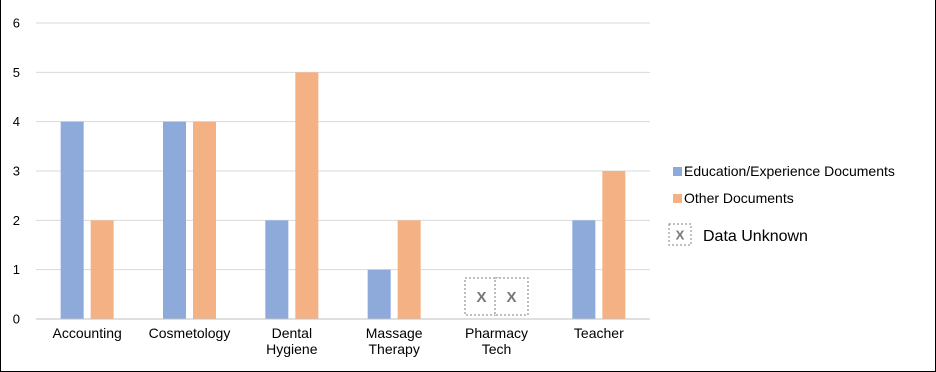 The width and height of the screenshot is (936, 372). I want to click on legend-unknown-x: X, so click(680, 235).